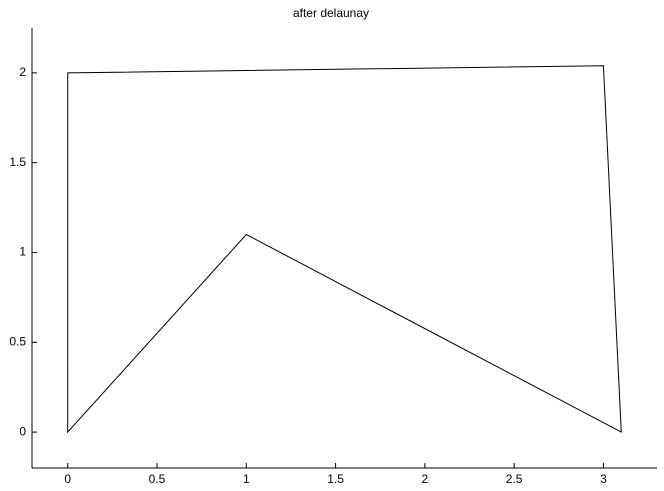 This screenshot has width=664, height=491. I want to click on y-tick-label: 2, so click(22, 72).